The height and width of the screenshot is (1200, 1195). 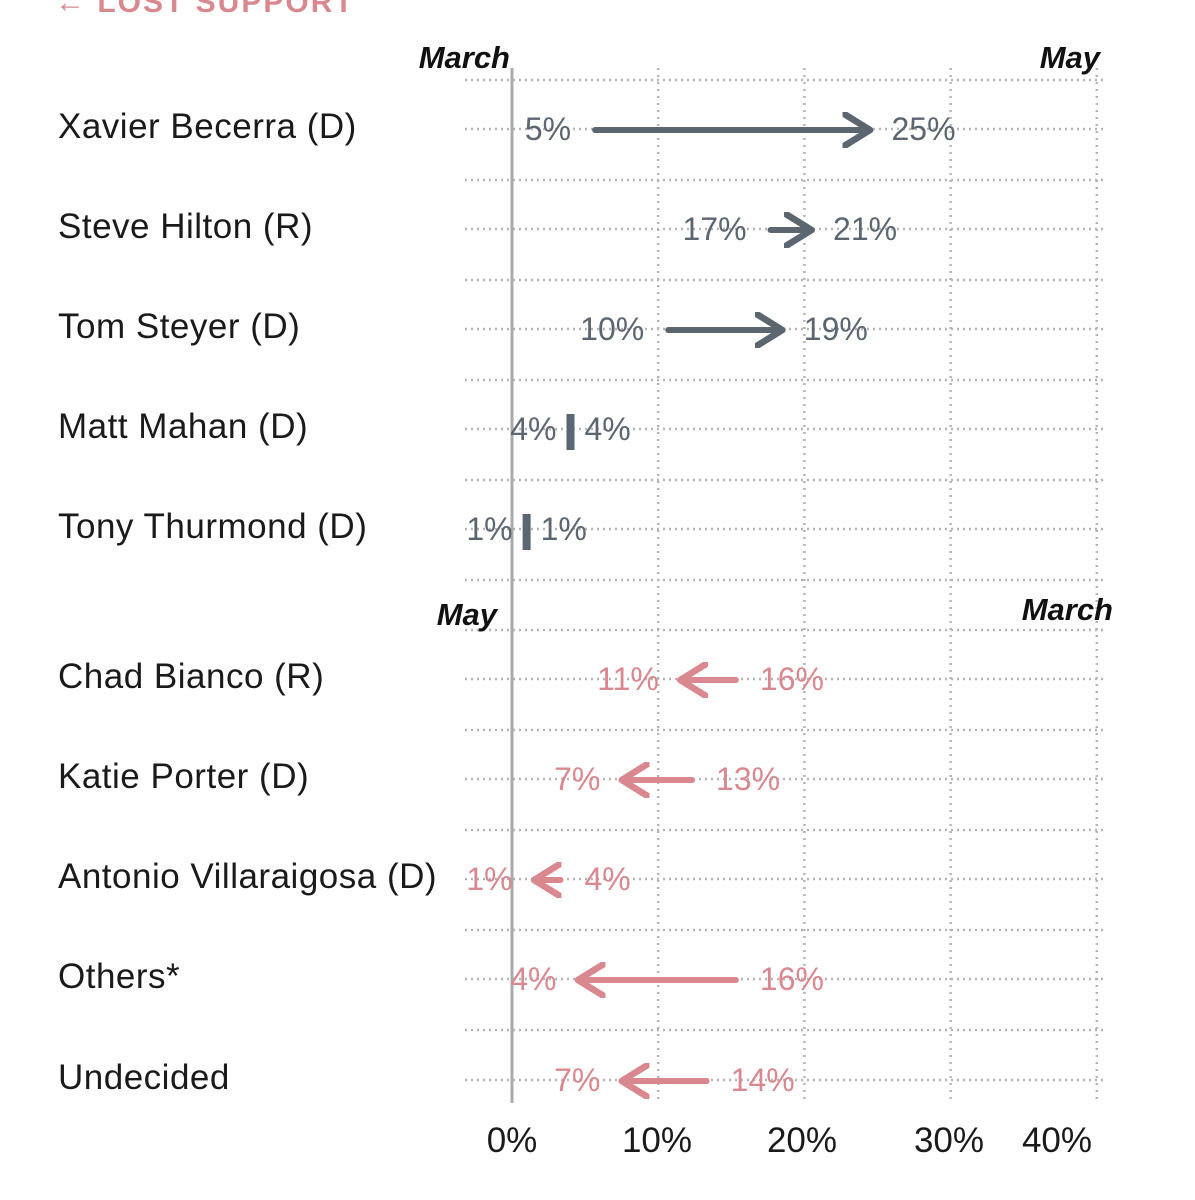 What do you see at coordinates (802, 1140) in the screenshot?
I see `x-tick-label: 20%` at bounding box center [802, 1140].